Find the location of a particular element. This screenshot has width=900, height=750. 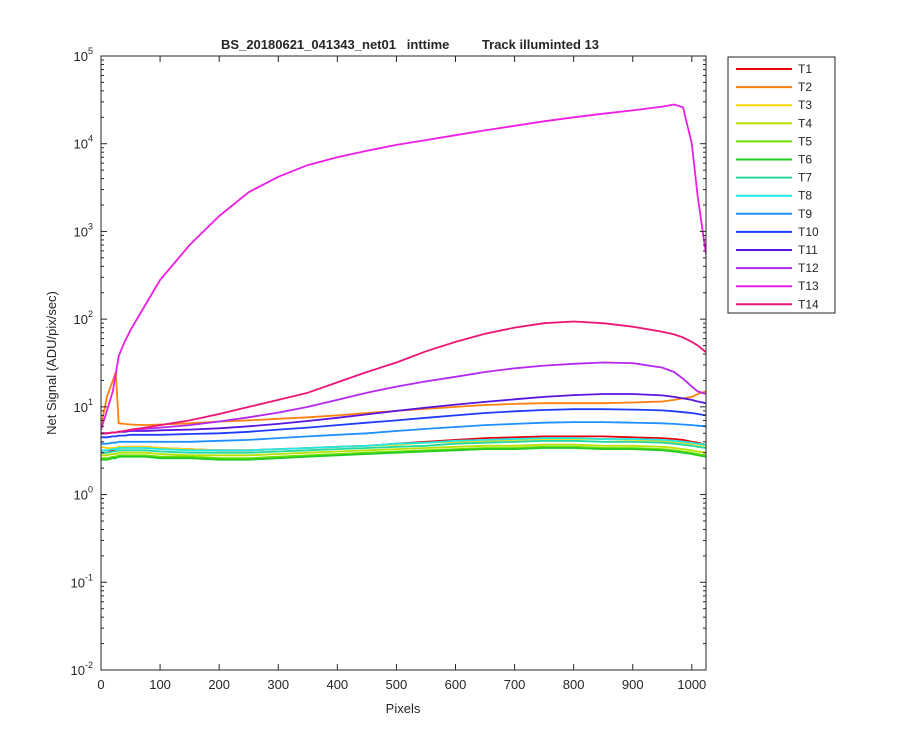

legend-label: T2 is located at coordinates (805, 87).